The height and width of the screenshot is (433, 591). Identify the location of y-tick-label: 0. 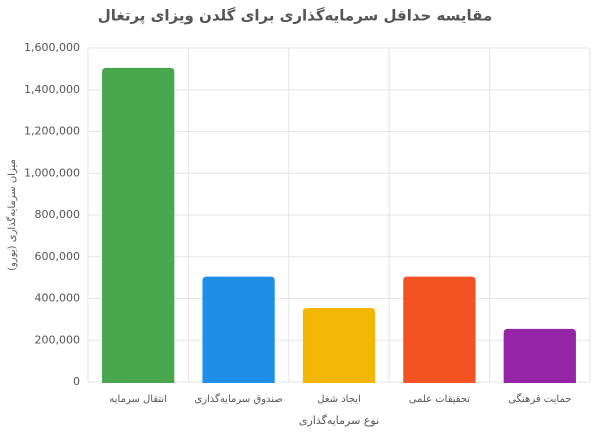
(76, 381).